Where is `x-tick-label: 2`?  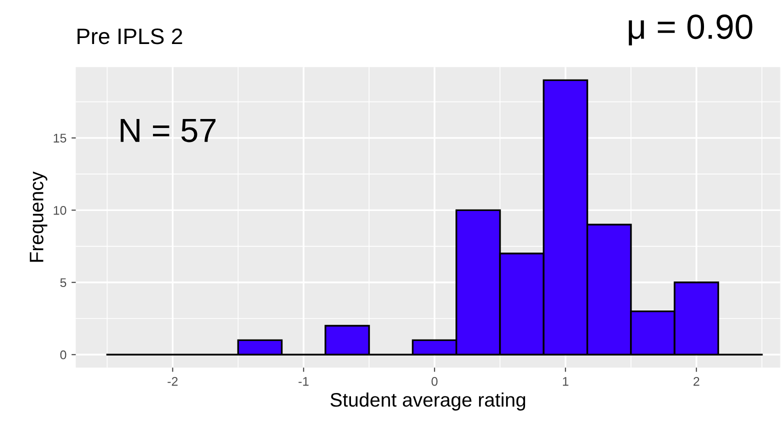 x-tick-label: 2 is located at coordinates (697, 381).